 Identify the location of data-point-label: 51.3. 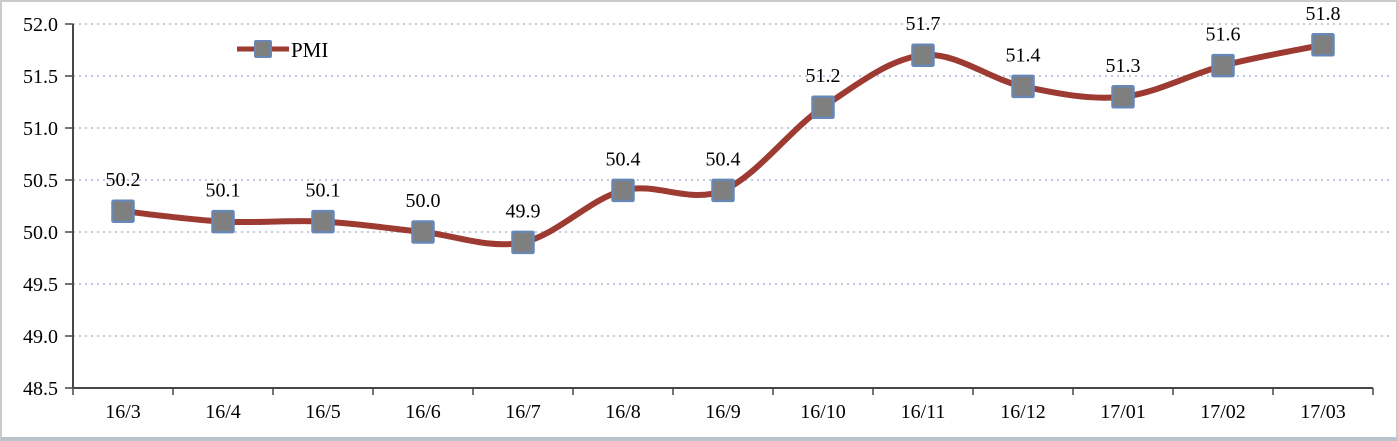
(1123, 66).